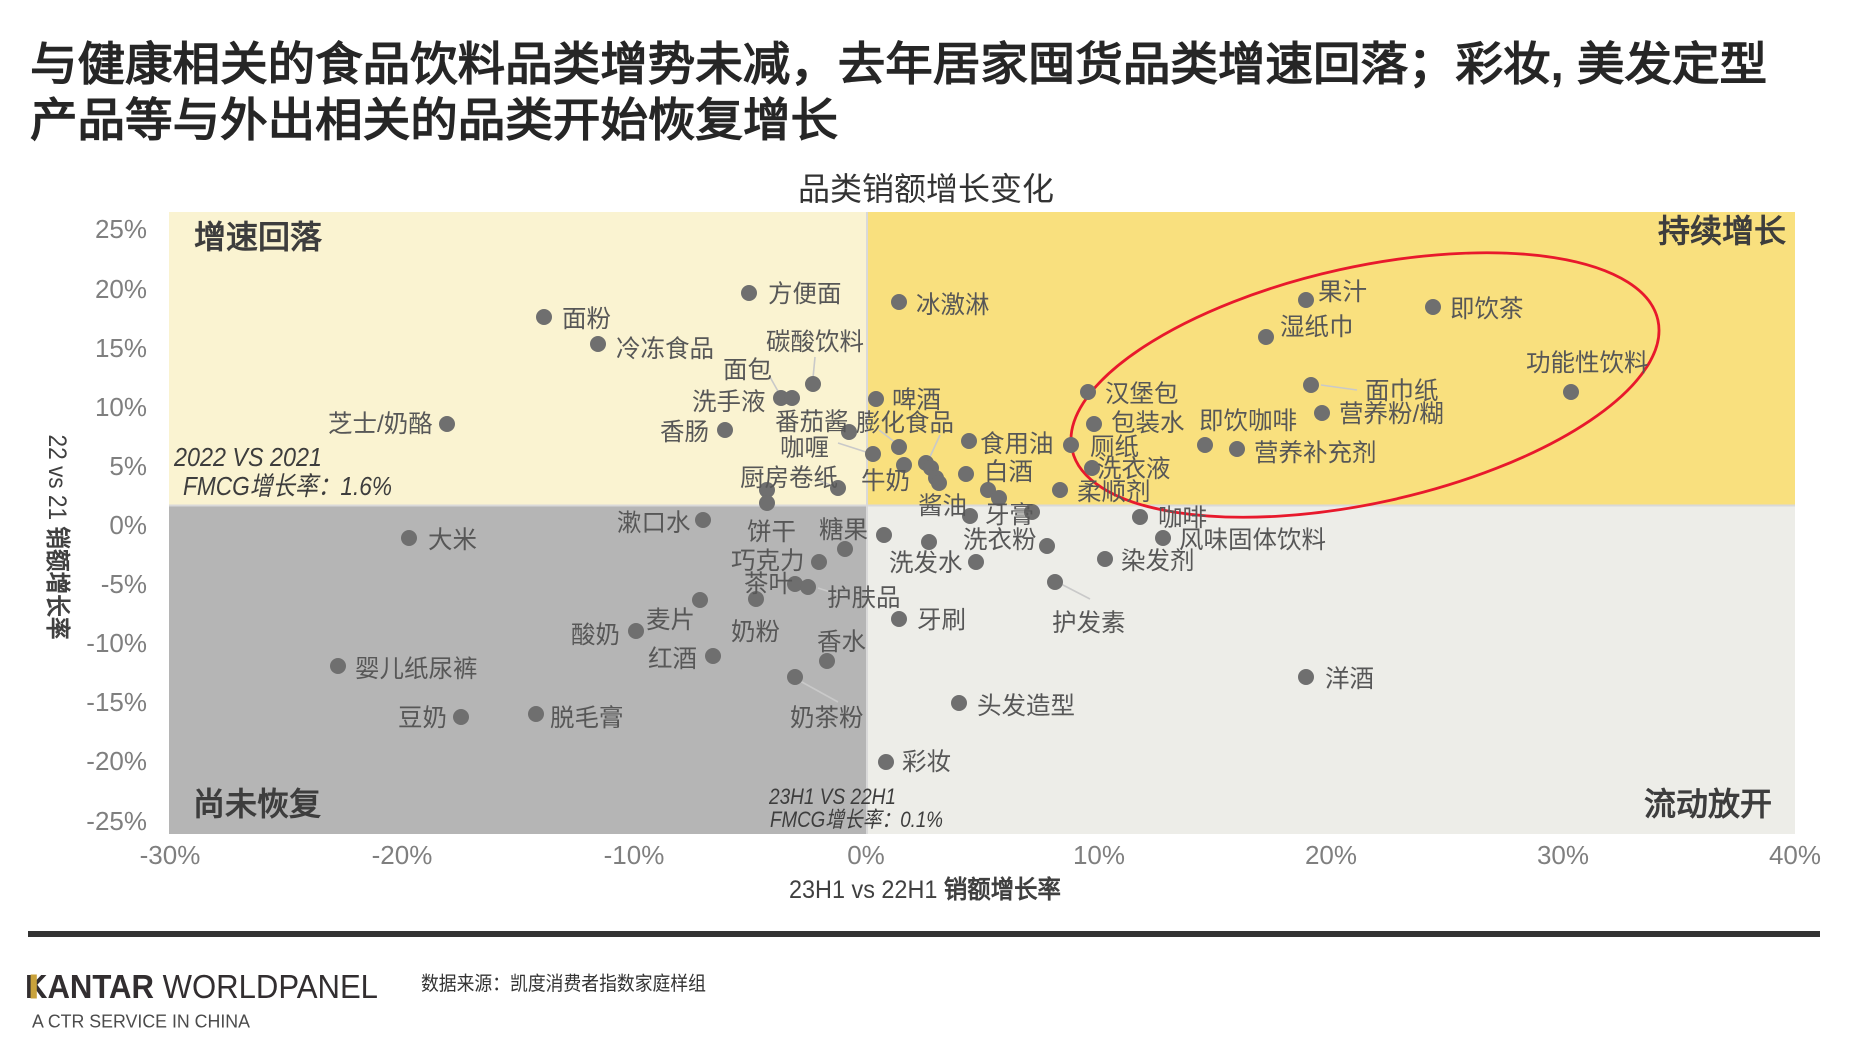 The image size is (1855, 1046). Describe the element at coordinates (926, 762) in the screenshot. I see `svg-text: 彩妆` at that location.